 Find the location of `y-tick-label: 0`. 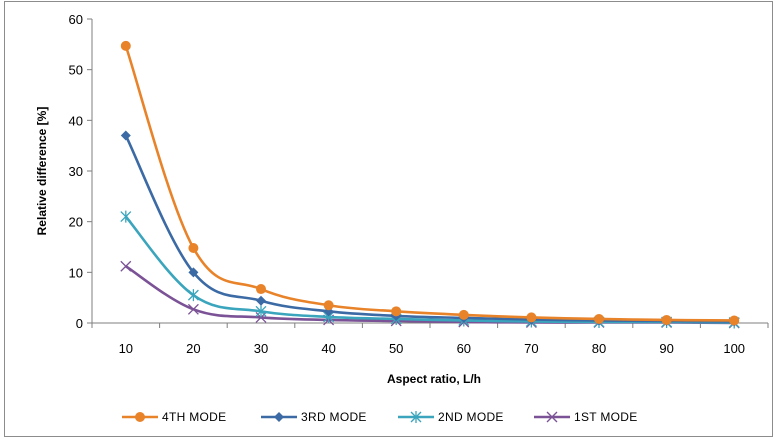

y-tick-label: 0 is located at coordinates (79, 323).